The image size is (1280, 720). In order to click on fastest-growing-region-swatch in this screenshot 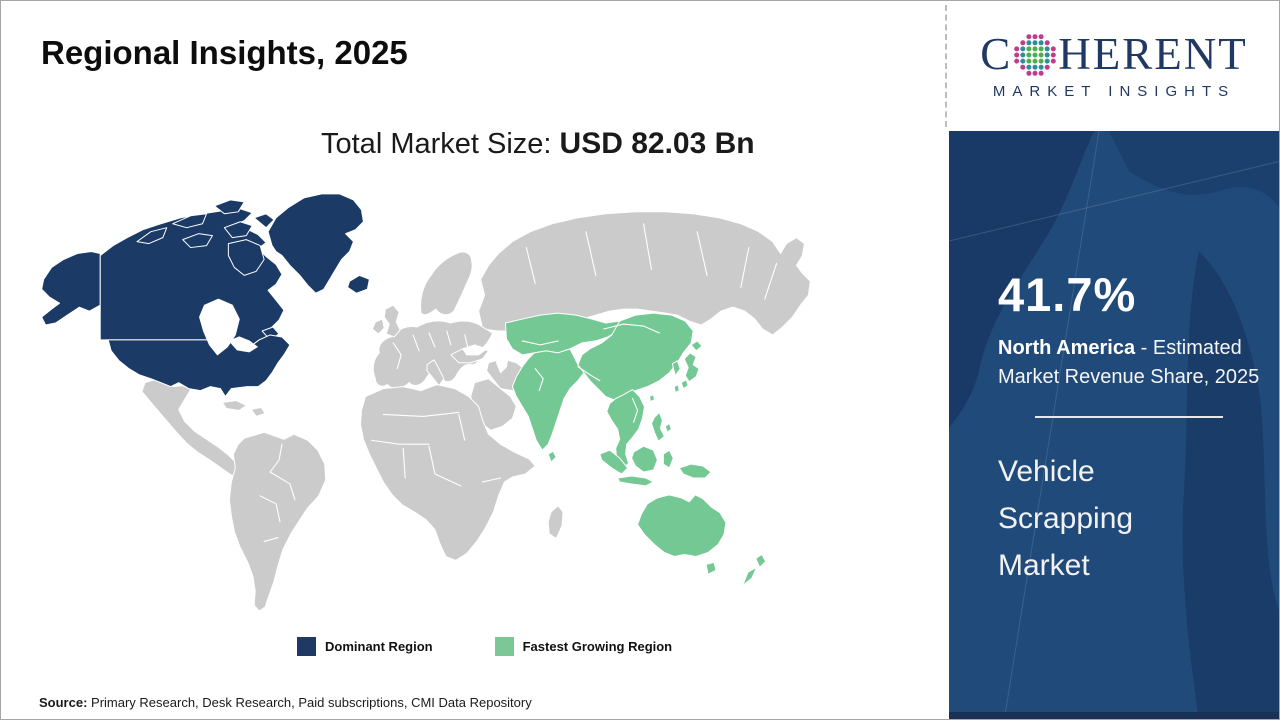, I will do `click(504, 646)`.